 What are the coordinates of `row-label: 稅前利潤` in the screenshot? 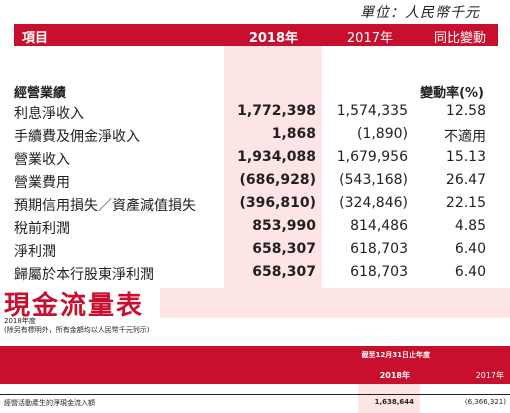 It's located at (42, 229).